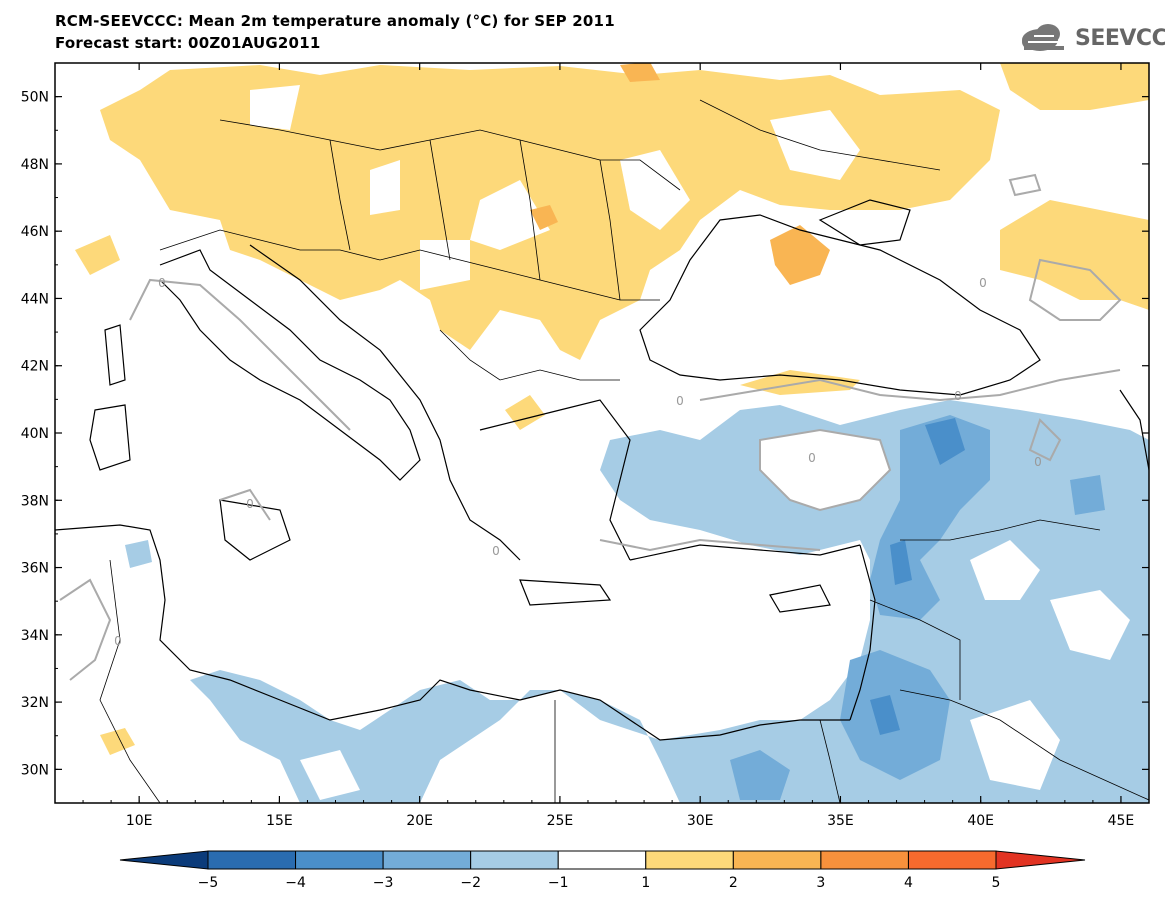  Describe the element at coordinates (820, 883) in the screenshot. I see `colorbar-label: 3` at that location.